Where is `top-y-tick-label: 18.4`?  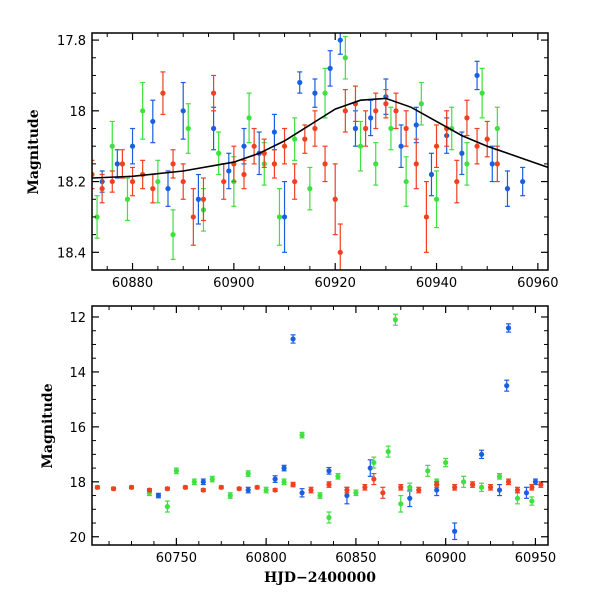
top-y-tick-label: 18.4 is located at coordinates (71, 253).